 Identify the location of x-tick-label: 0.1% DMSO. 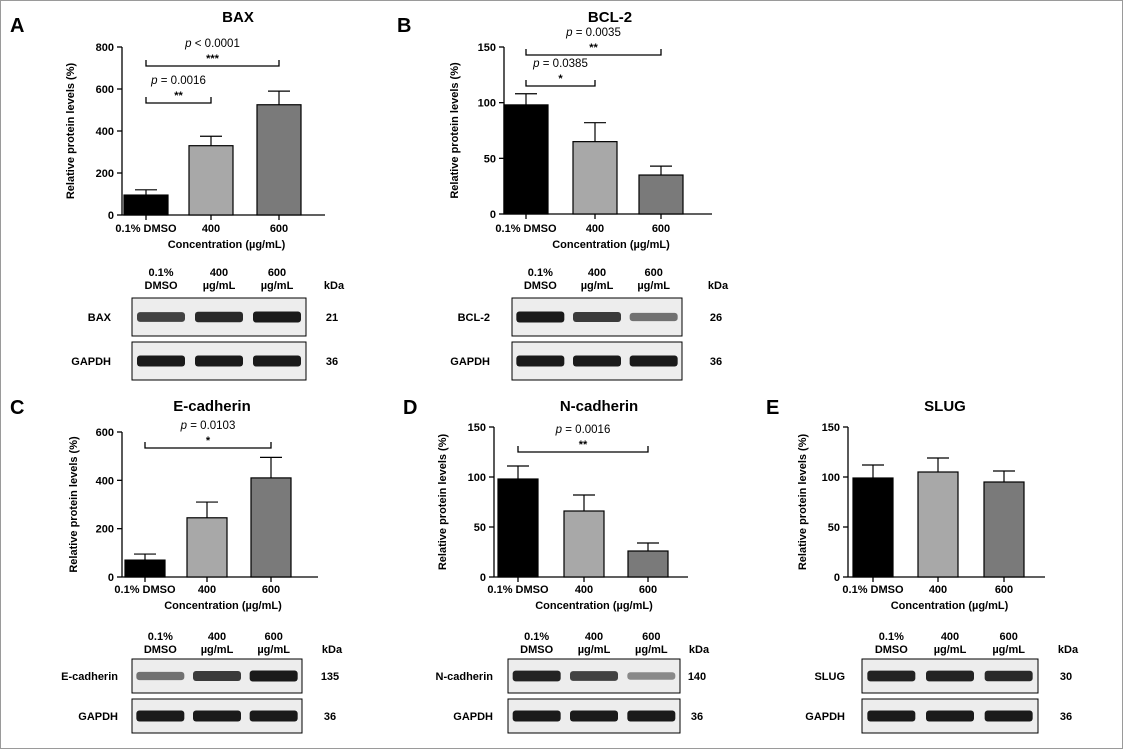
(526, 229).